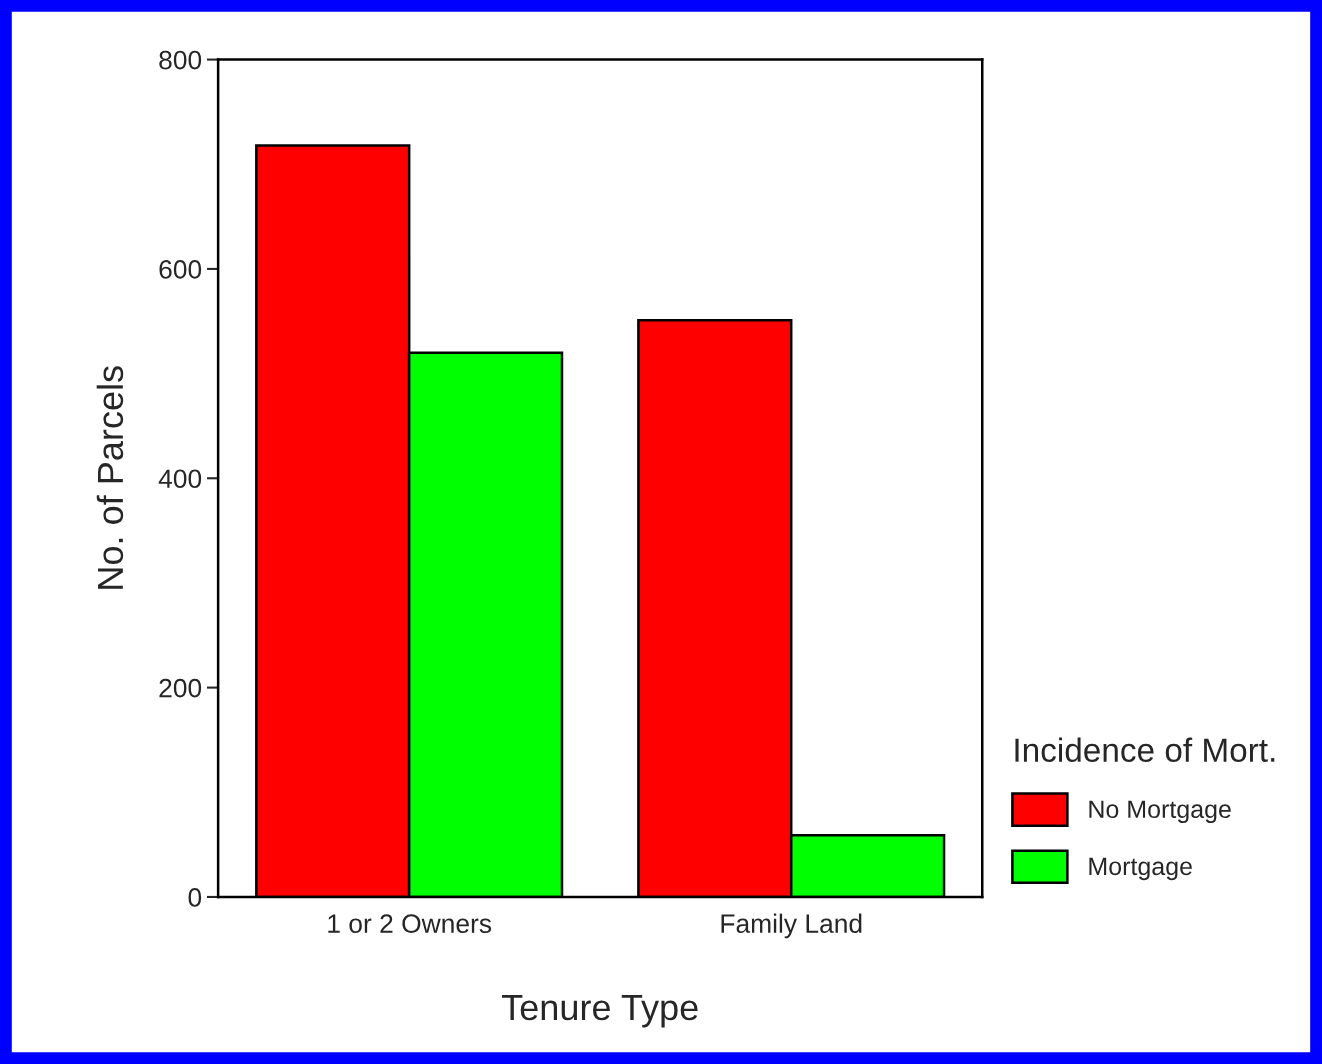 Image resolution: width=1322 pixels, height=1064 pixels. What do you see at coordinates (1145, 749) in the screenshot?
I see `legend-title: Incidence of Mort.` at bounding box center [1145, 749].